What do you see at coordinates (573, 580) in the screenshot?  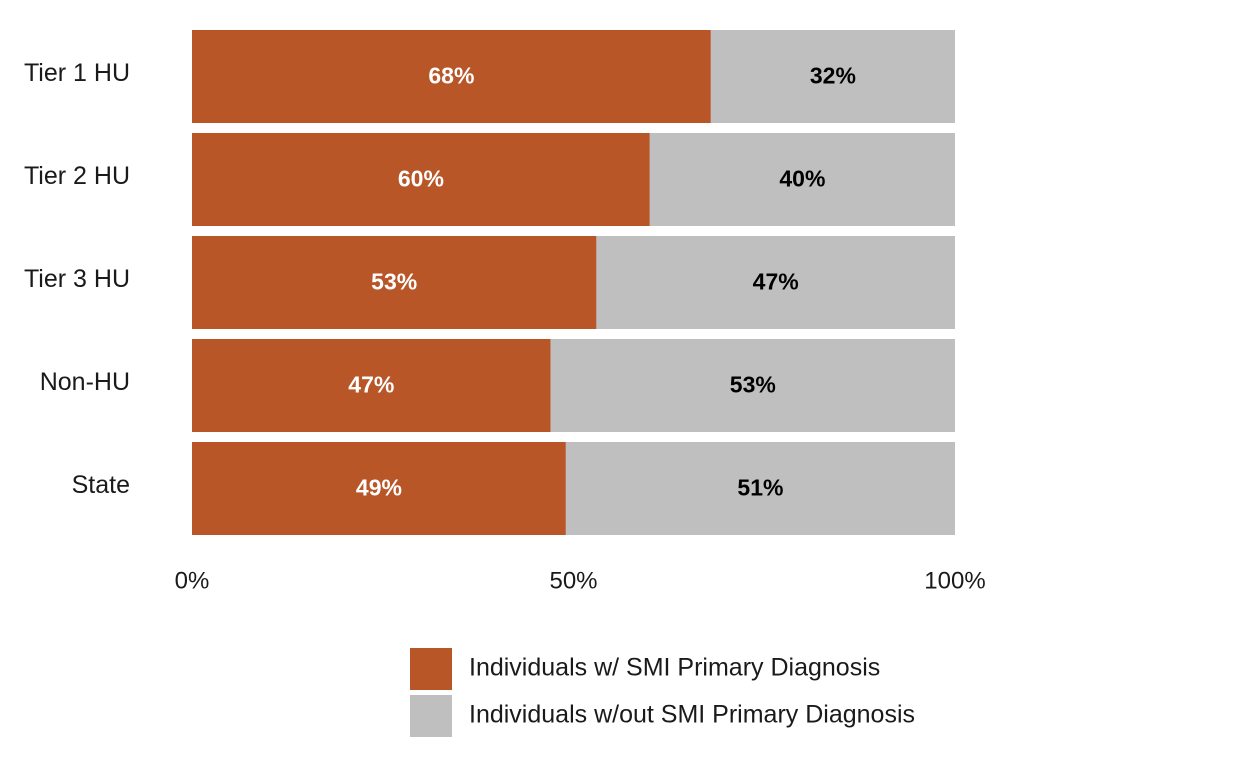 I see `x-tick-label-50: 50%` at bounding box center [573, 580].